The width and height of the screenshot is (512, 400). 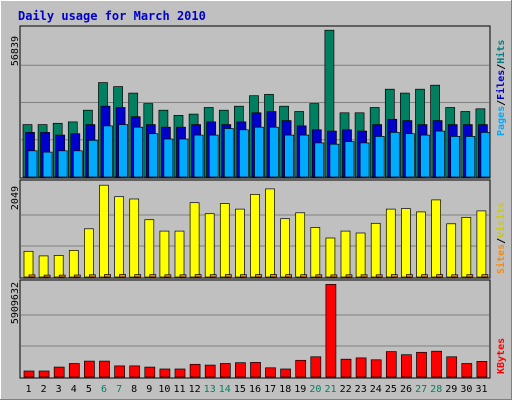 What do you see at coordinates (134, 389) in the screenshot?
I see `day-label-8: 8` at bounding box center [134, 389].